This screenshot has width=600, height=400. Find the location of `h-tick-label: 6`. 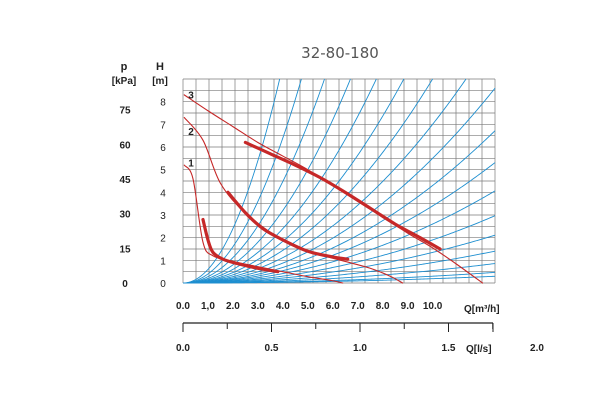

h-tick-label: 6 is located at coordinates (163, 148).